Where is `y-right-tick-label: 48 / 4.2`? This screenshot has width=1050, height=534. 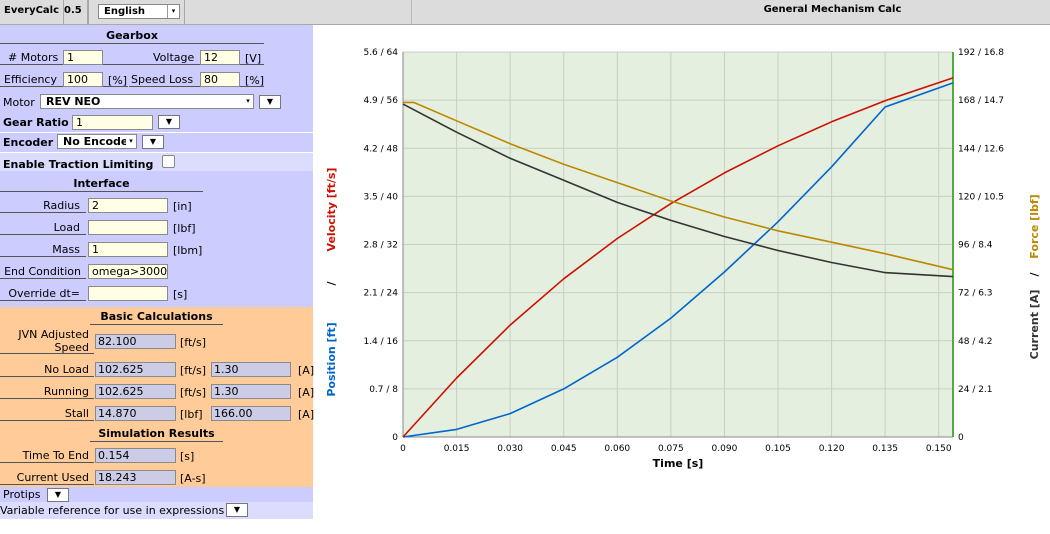 y-right-tick-label: 48 / 4.2 is located at coordinates (975, 342).